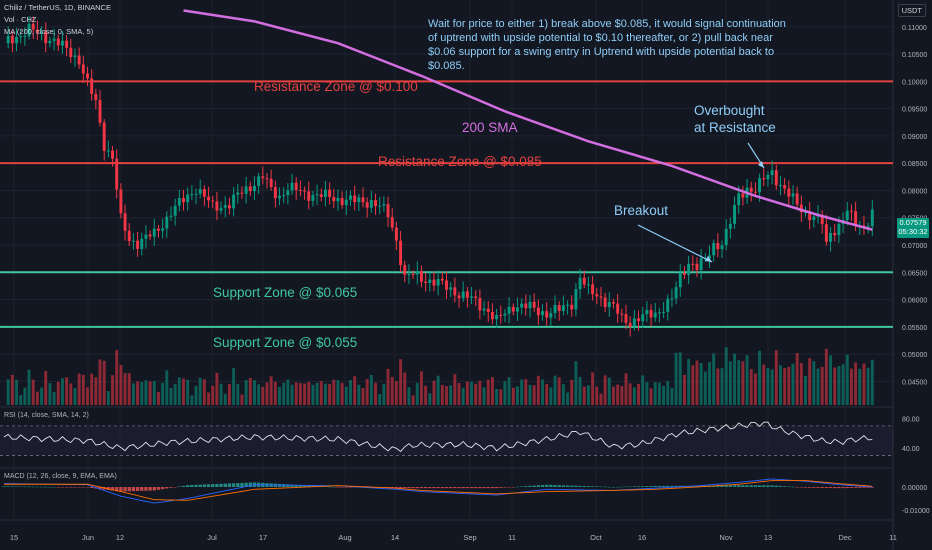  What do you see at coordinates (911, 10) in the screenshot?
I see `currency-unit-button: USDT` at bounding box center [911, 10].